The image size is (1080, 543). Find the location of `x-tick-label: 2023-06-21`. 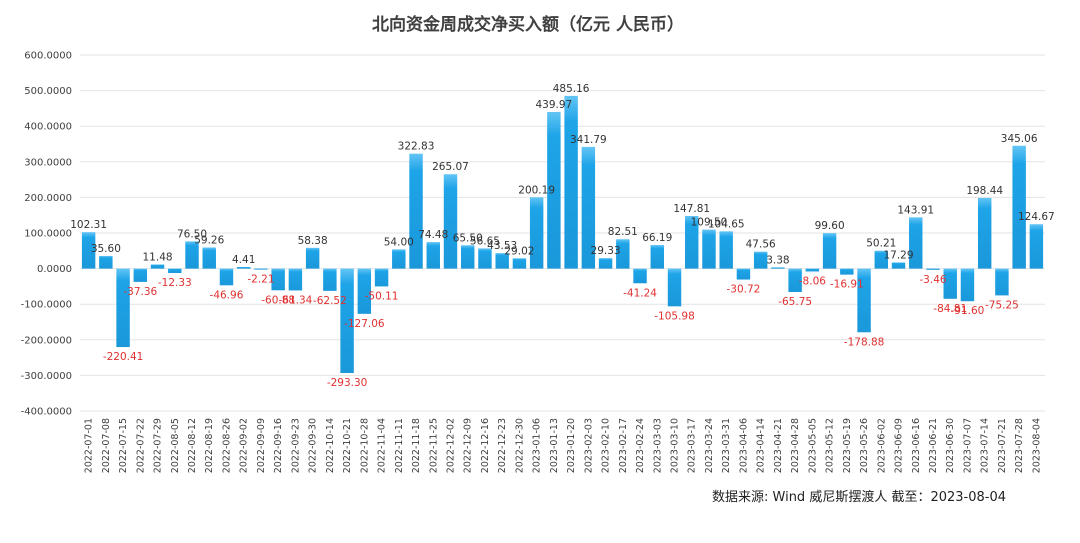

x-tick-label: 2023-06-21 is located at coordinates (933, 445).